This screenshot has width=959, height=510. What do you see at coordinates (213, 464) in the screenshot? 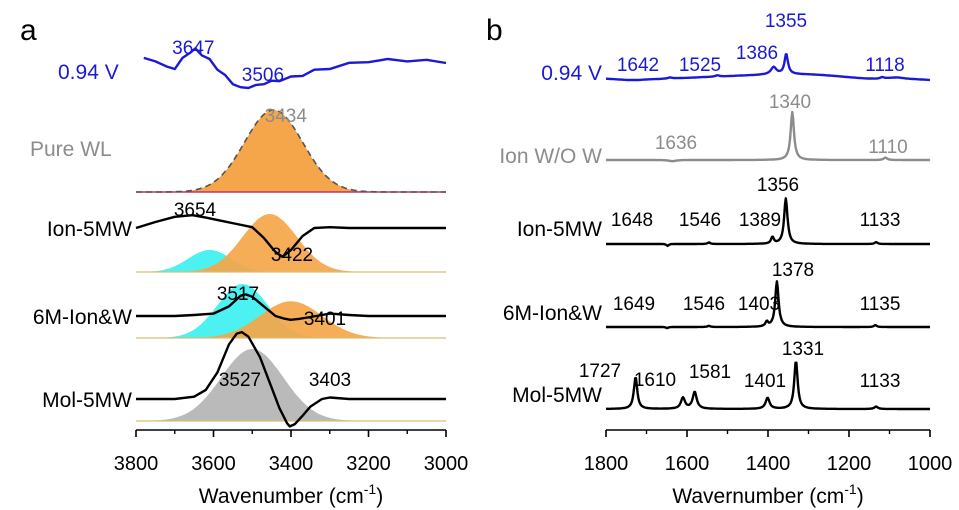
I see `x-tick-label-a: 3600` at bounding box center [213, 464].